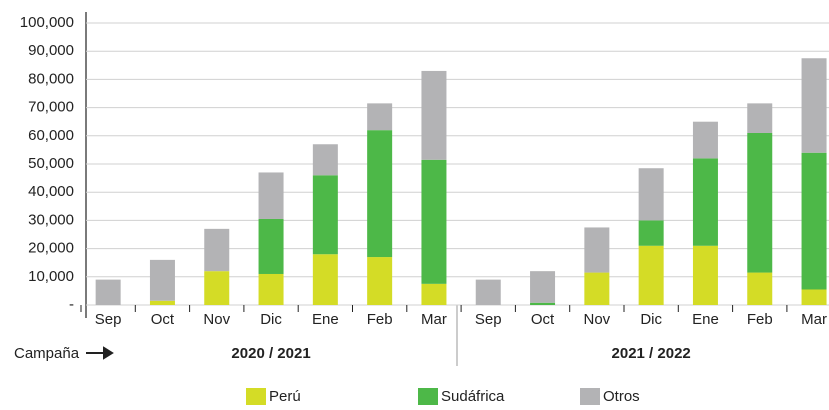  Describe the element at coordinates (51, 135) in the screenshot. I see `y-tick-label: 60,000` at that location.